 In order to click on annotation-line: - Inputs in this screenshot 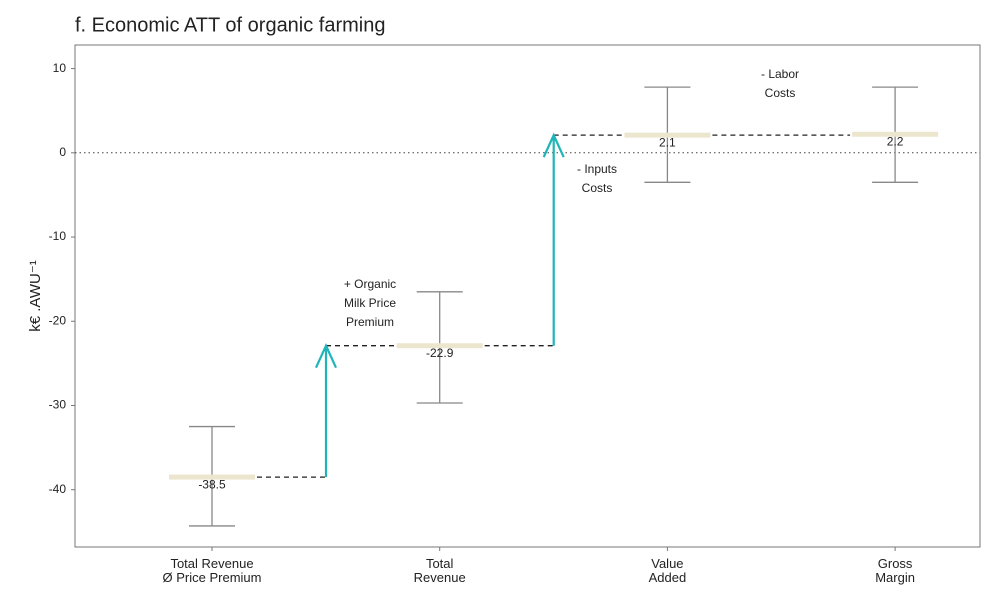, I will do `click(597, 169)`.